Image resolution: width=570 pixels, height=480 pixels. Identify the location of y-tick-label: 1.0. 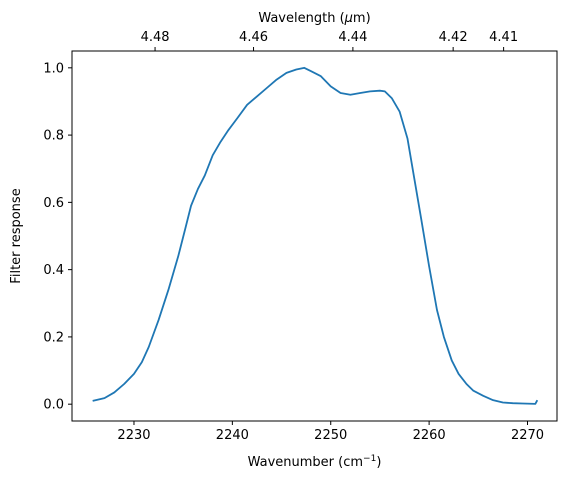
(53, 68).